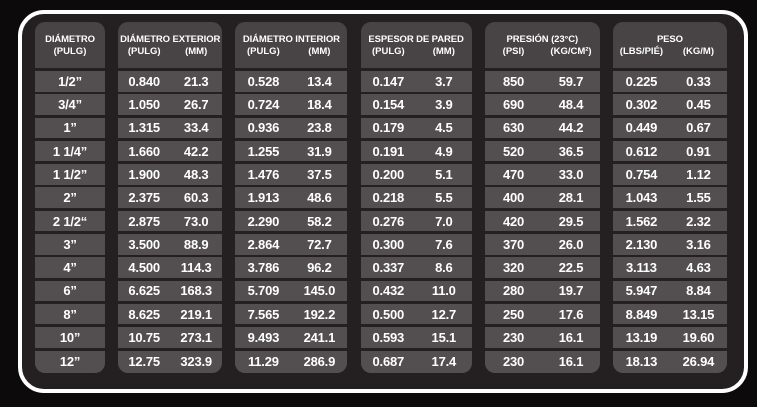 This screenshot has height=407, width=757. Describe the element at coordinates (388, 338) in the screenshot. I see `cell-value: 0.593` at that location.